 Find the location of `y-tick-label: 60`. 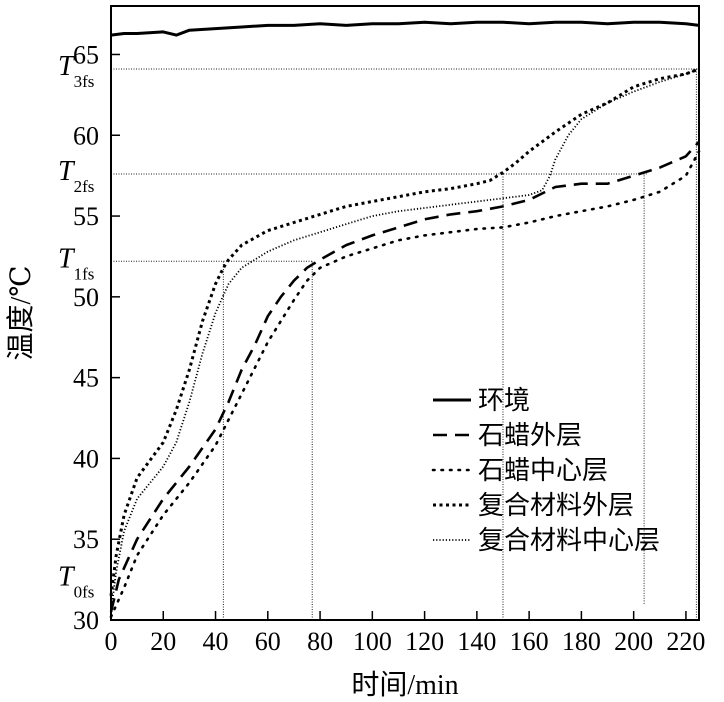

y-tick-label: 60 is located at coordinates (86, 135).